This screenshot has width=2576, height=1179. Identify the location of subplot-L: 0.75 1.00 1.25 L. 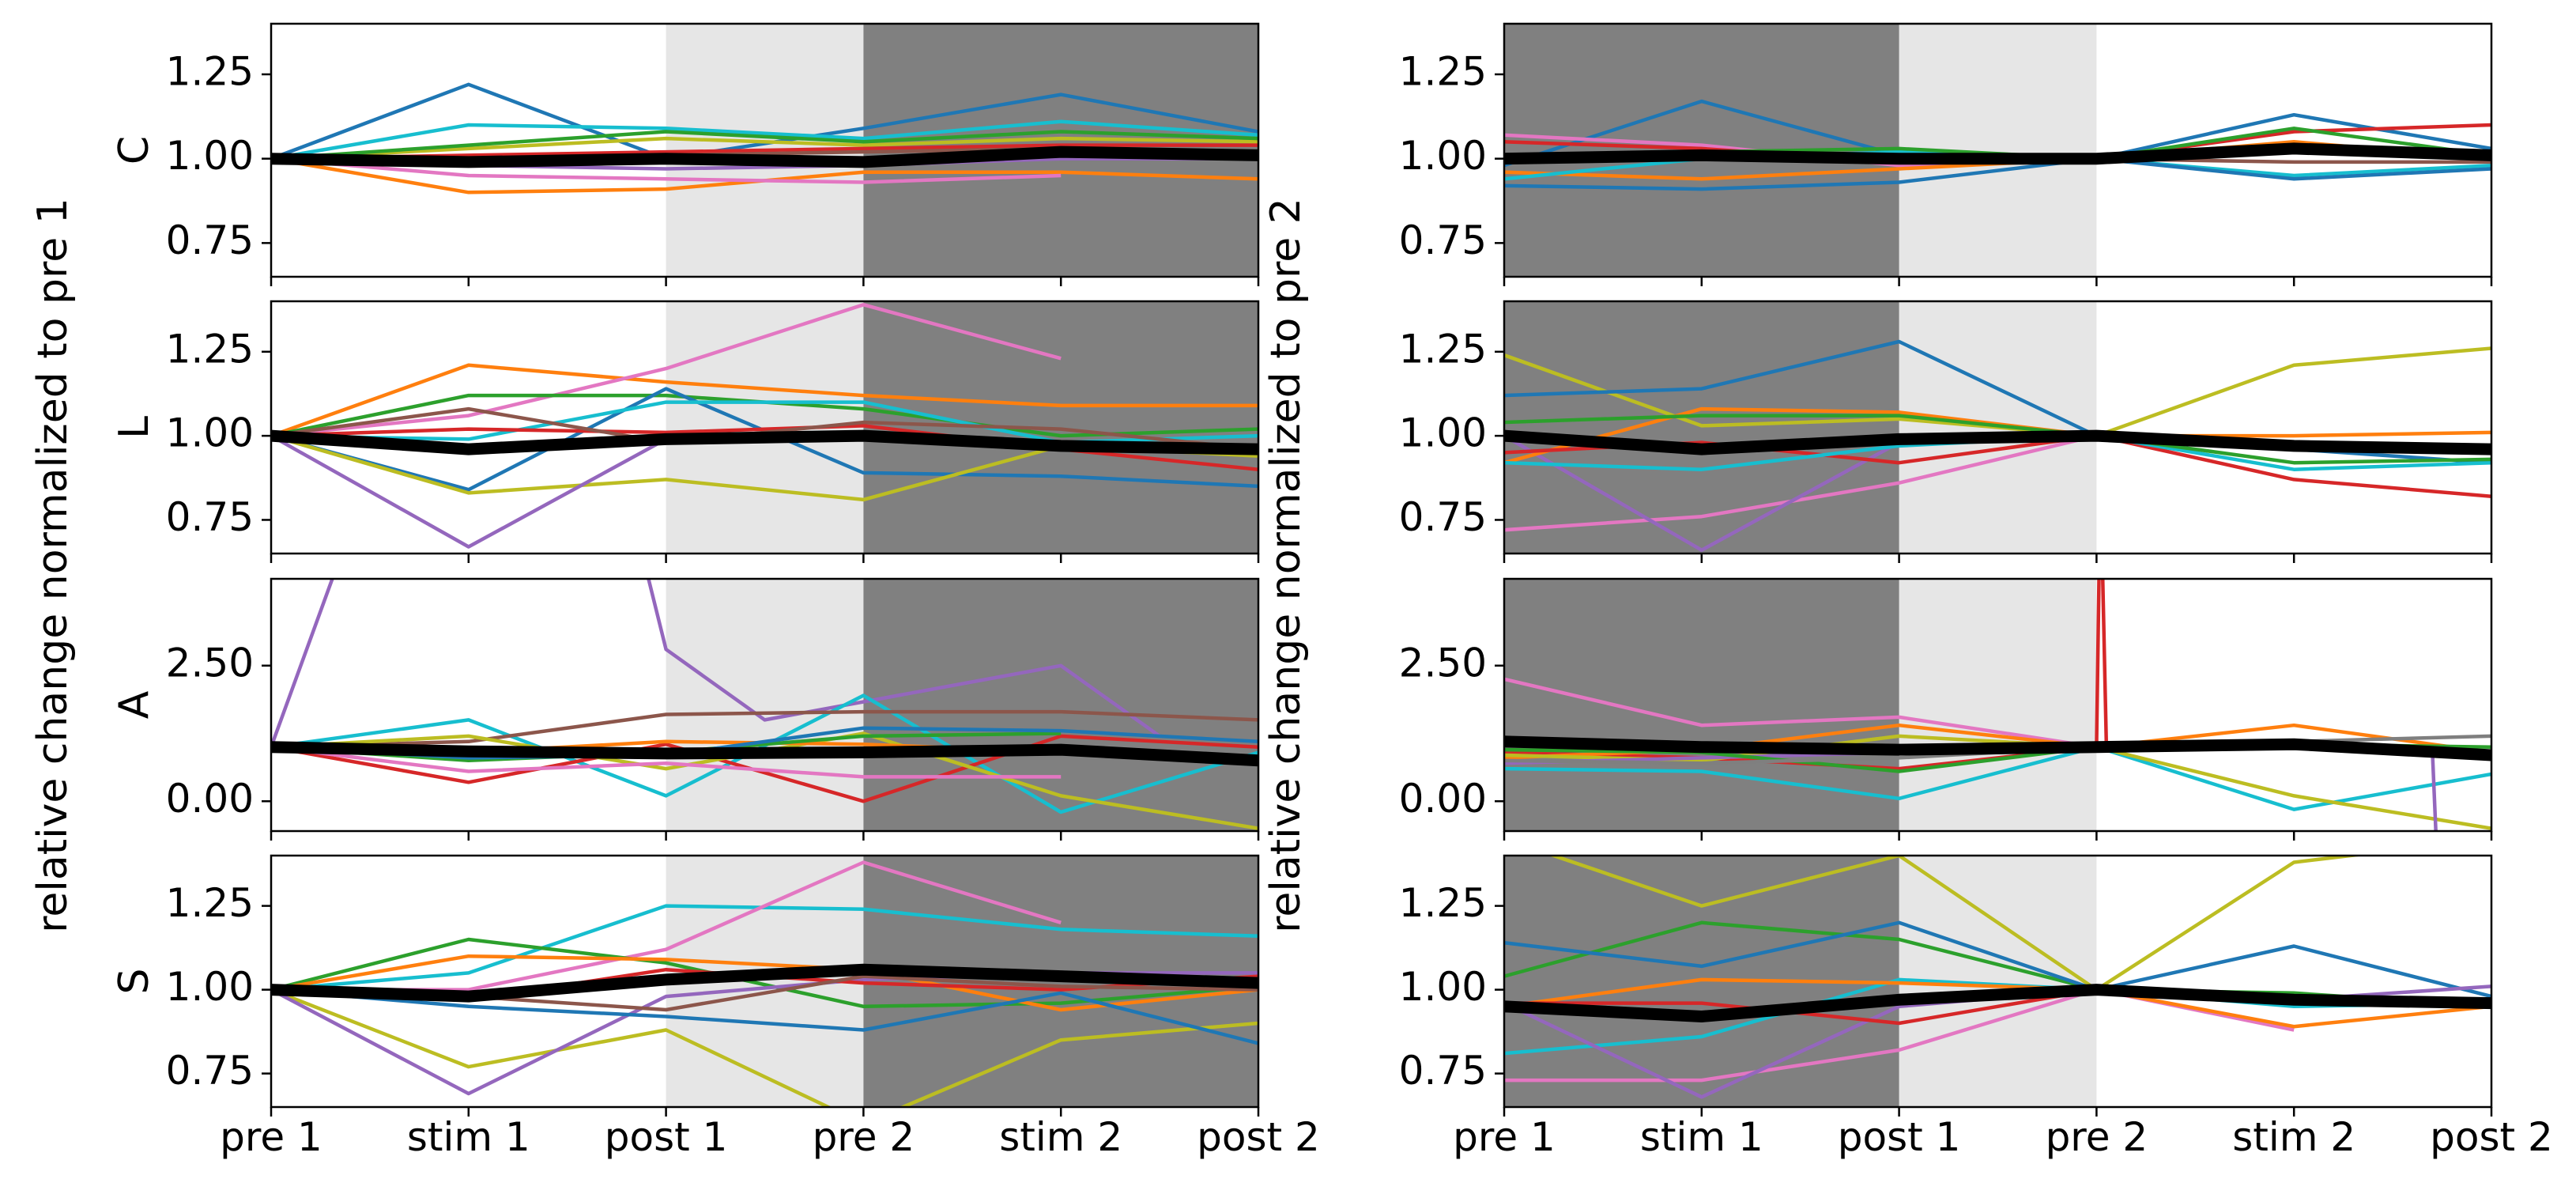
(685, 431).